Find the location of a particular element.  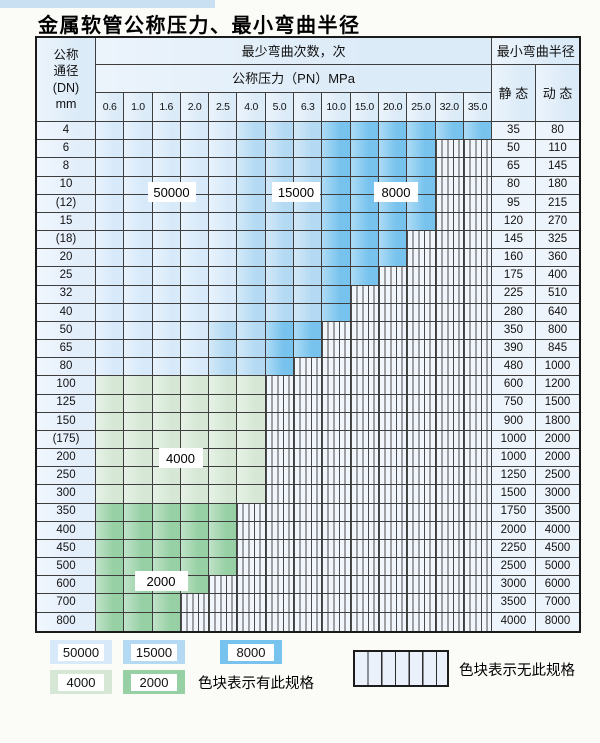

min-bend-radius-header: 最小弯曲半径 is located at coordinates (536, 51).